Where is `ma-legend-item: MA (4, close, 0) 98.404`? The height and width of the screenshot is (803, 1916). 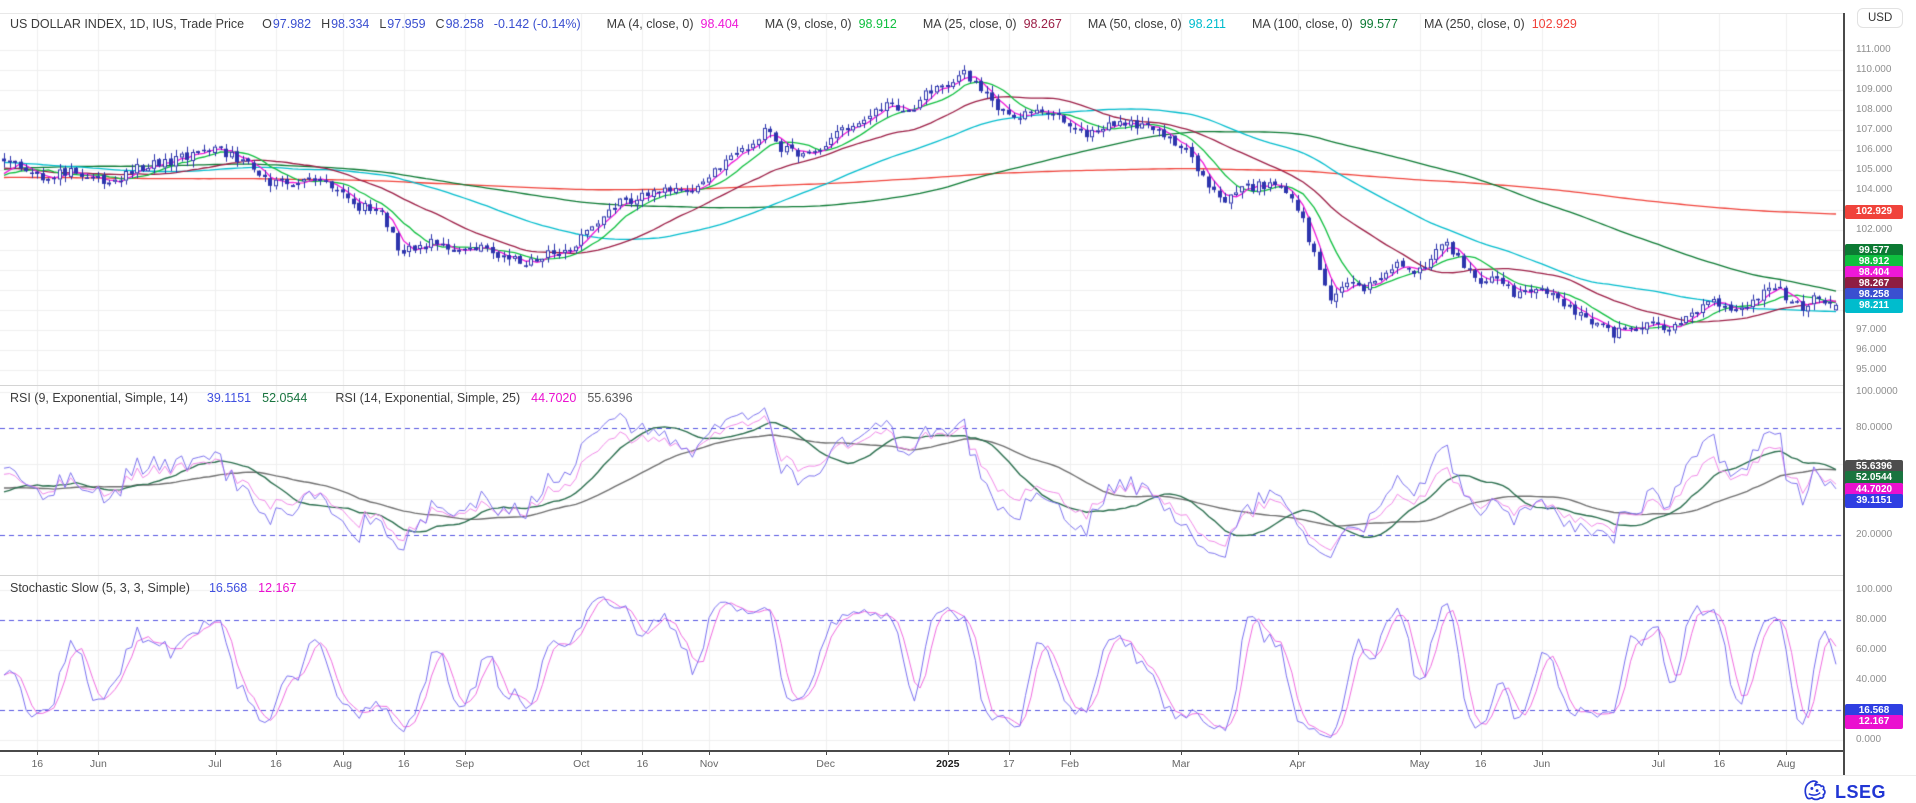 ma-legend-item: MA (4, close, 0) 98.404 is located at coordinates (672, 24).